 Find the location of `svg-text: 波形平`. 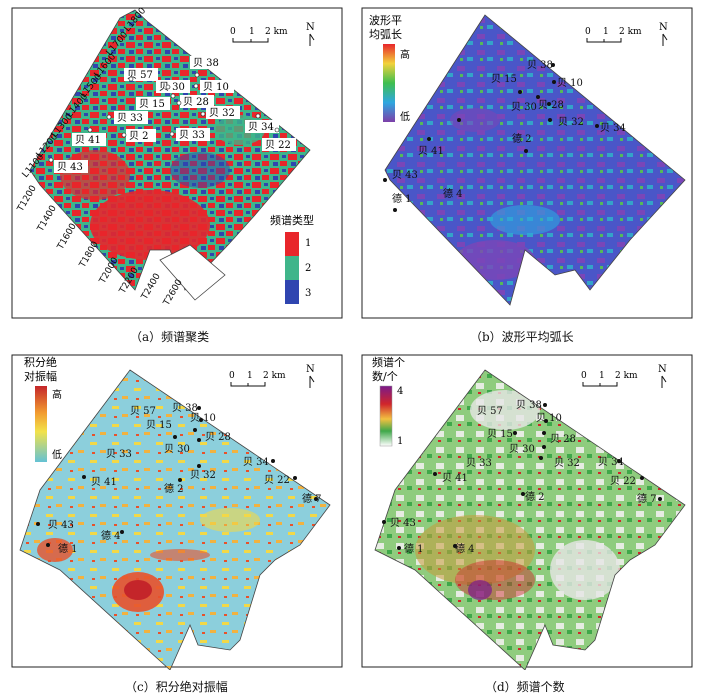

svg-text: 波形平 is located at coordinates (385, 20).